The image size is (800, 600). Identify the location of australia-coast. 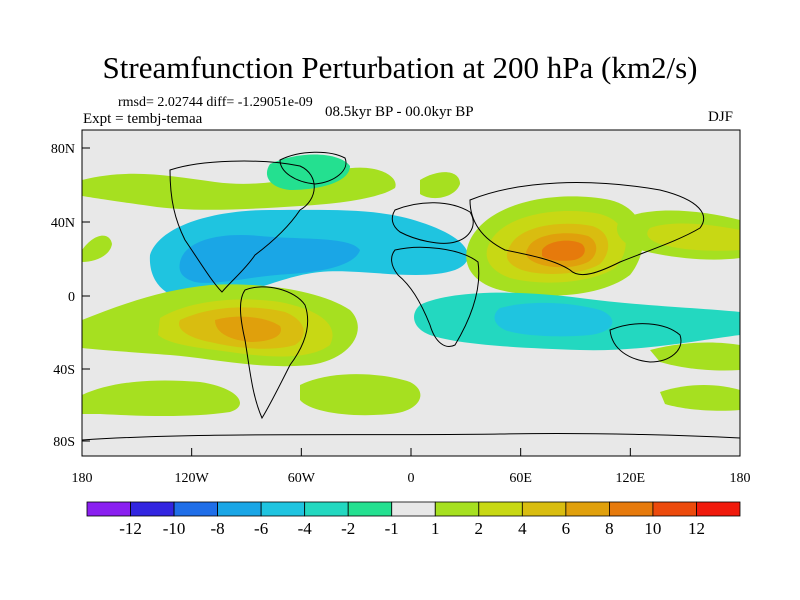
(645, 343).